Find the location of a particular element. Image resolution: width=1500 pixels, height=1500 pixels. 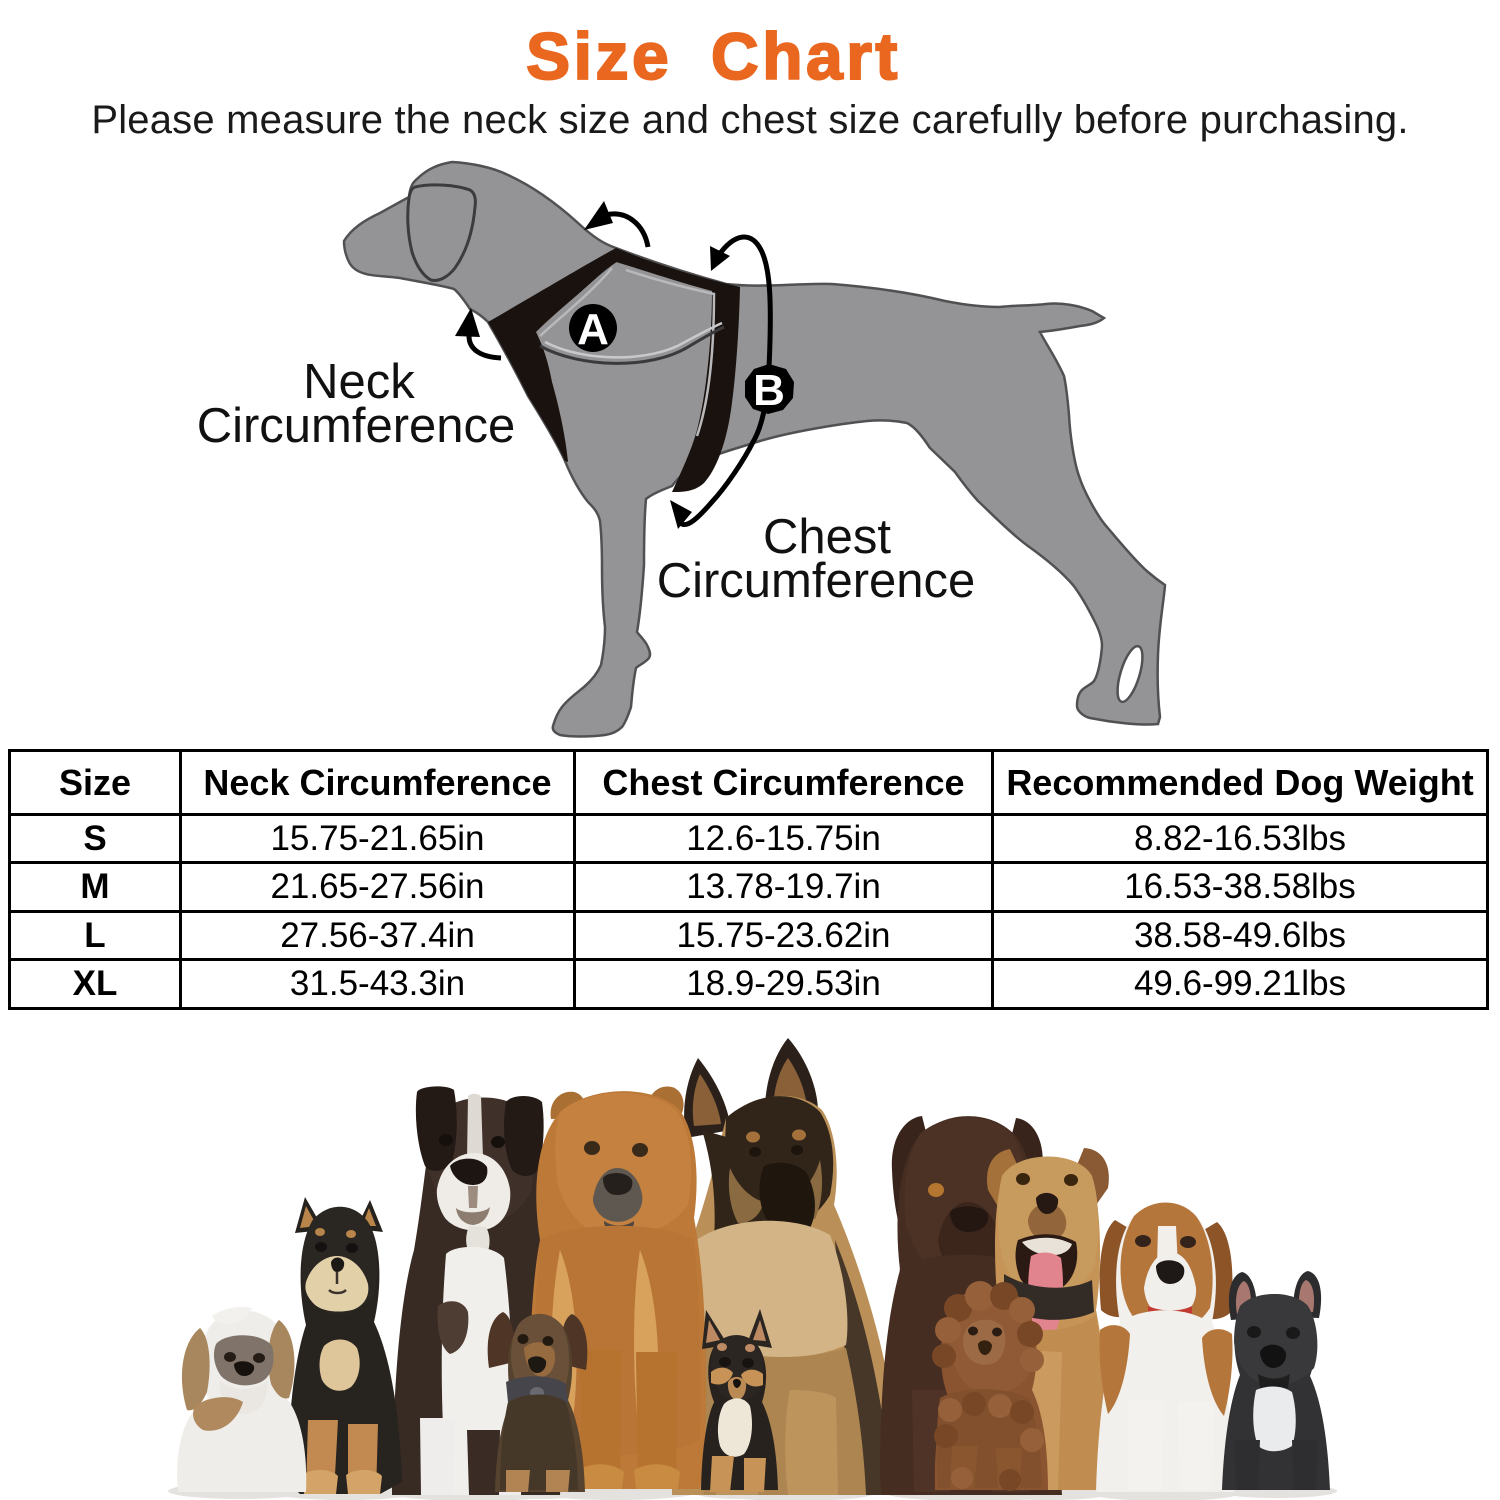

svg-text: Neck is located at coordinates (359, 382).